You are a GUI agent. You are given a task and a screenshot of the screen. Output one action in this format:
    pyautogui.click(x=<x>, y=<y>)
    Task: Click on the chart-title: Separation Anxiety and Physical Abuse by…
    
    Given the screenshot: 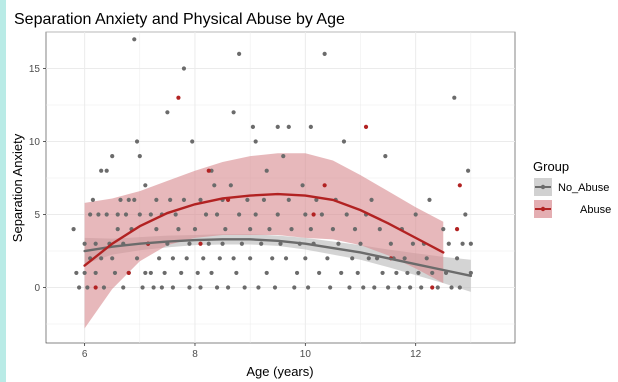 What is the action you would take?
    pyautogui.click(x=179, y=19)
    